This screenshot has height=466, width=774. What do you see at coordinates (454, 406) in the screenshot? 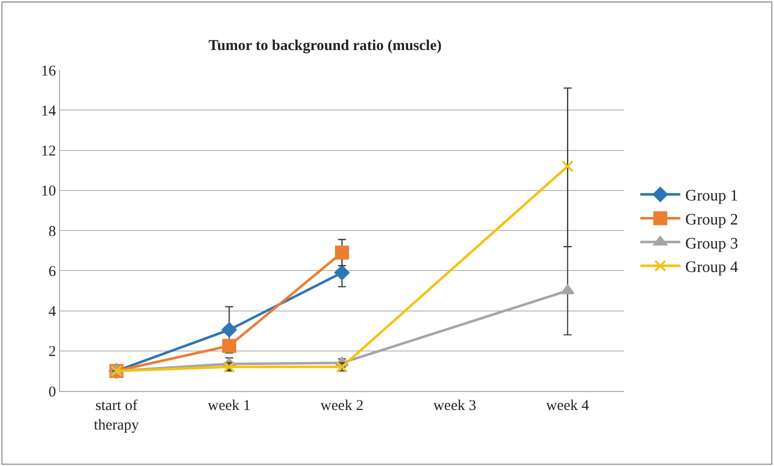
I see `x-tick-label: week 3` at bounding box center [454, 406].